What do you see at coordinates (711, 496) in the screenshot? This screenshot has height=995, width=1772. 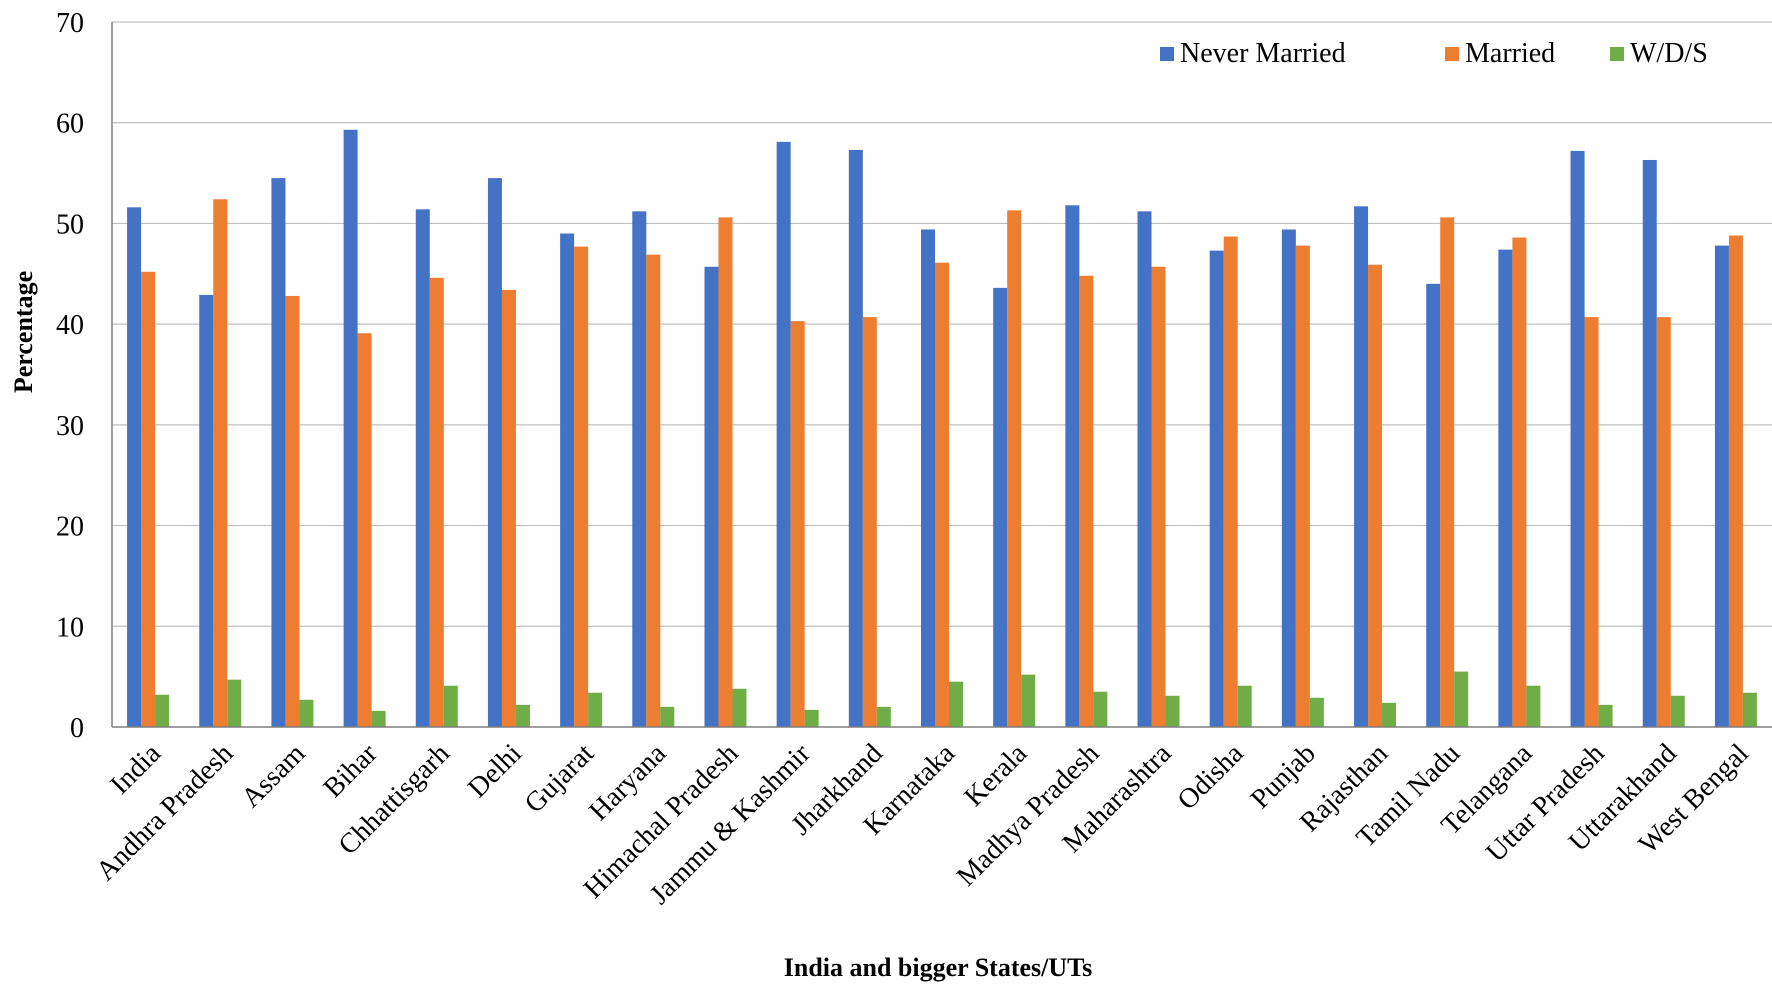 I see `bar-never-married-himachal-pradesh` at bounding box center [711, 496].